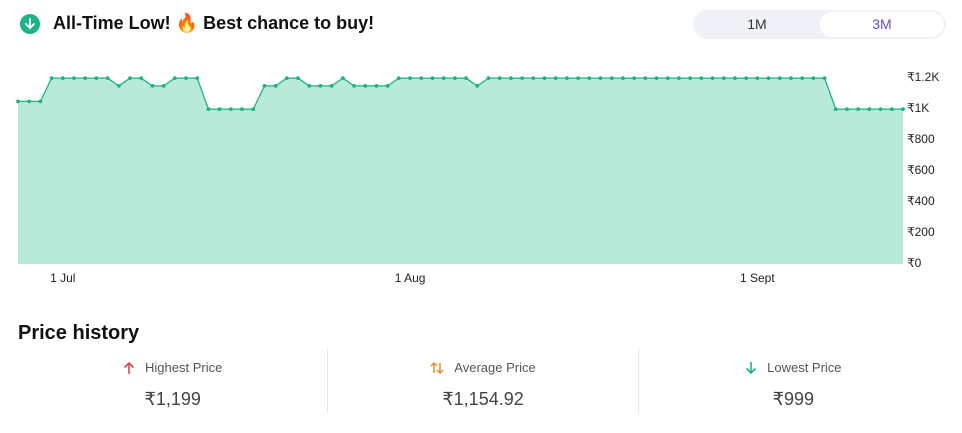  What do you see at coordinates (184, 367) in the screenshot?
I see `stat-label: Highest Price` at bounding box center [184, 367].